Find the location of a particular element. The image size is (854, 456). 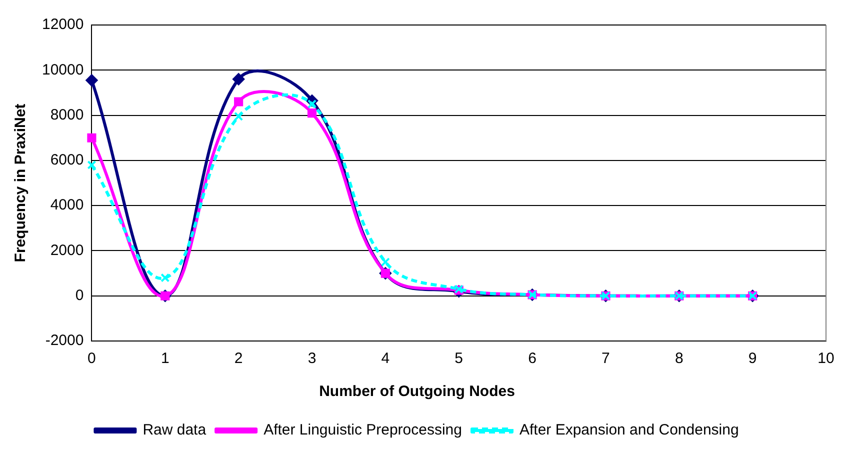

y-tick-label: 10000 is located at coordinates (63, 69).